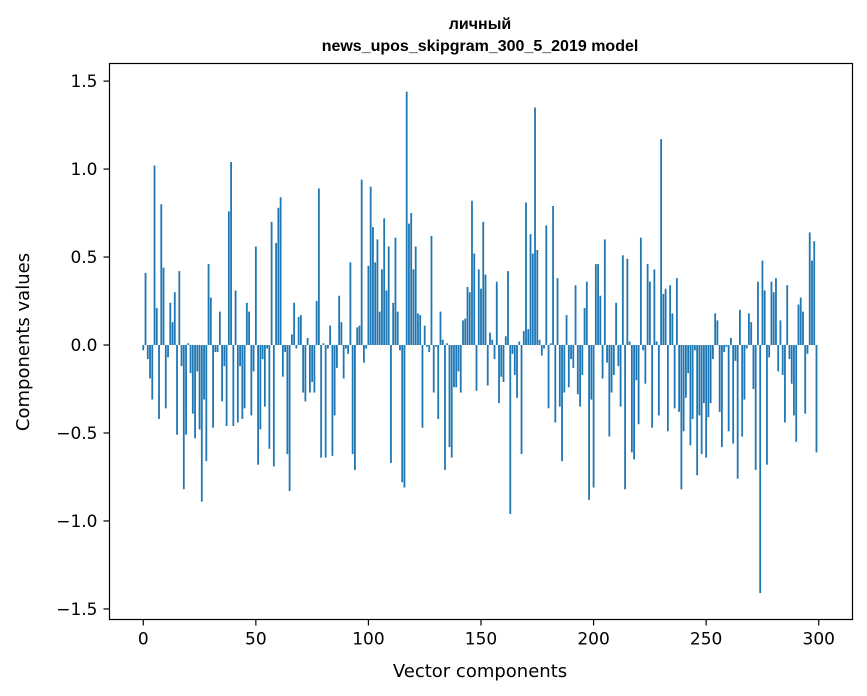  Describe the element at coordinates (481, 640) in the screenshot. I see `x-tick-label: 150` at that location.